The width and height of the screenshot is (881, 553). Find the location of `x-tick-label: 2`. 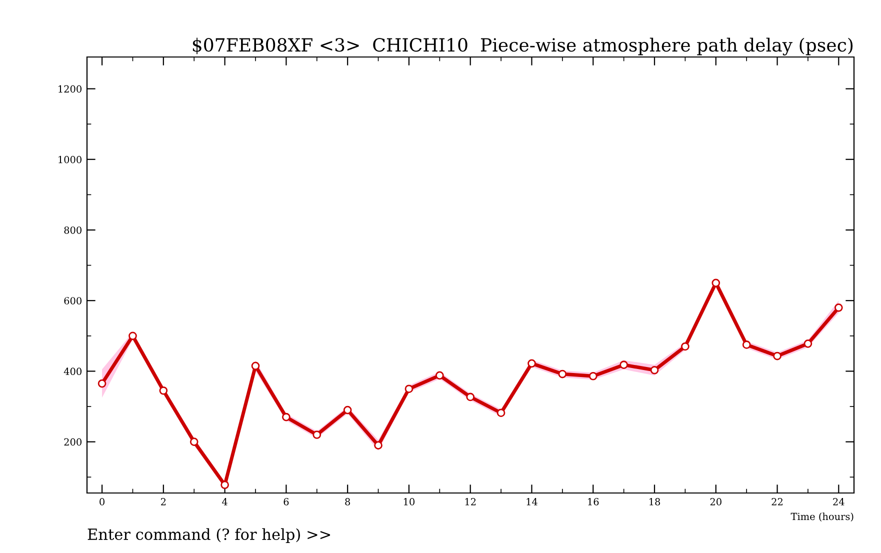

x-tick-label: 2 is located at coordinates (163, 502).